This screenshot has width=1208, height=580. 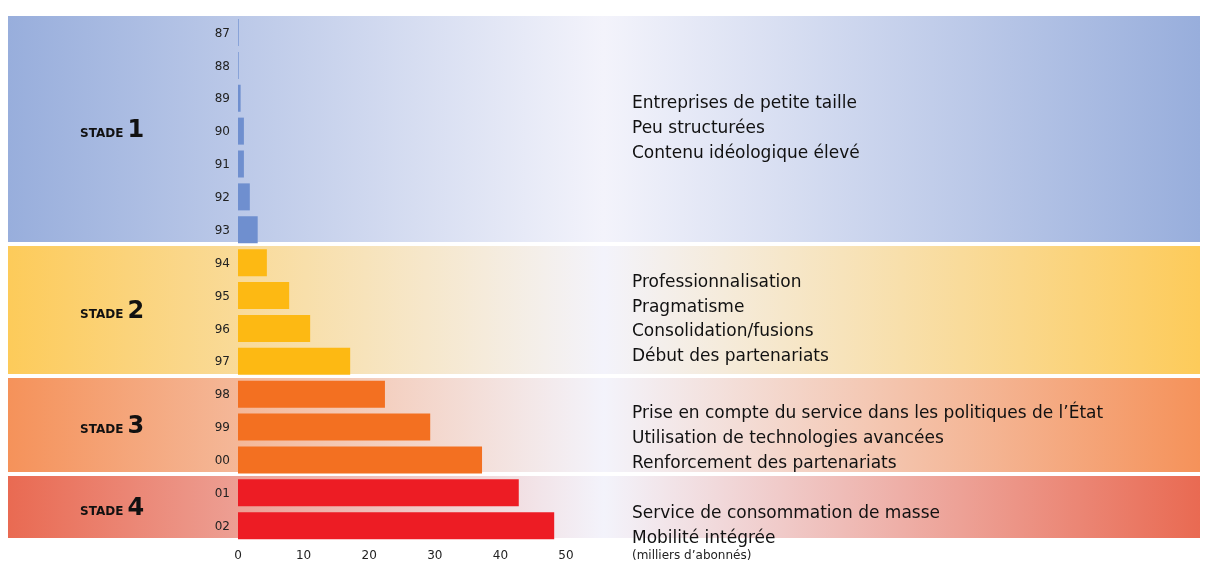 I want to click on text: Début des partenariats, so click(x=730, y=355).